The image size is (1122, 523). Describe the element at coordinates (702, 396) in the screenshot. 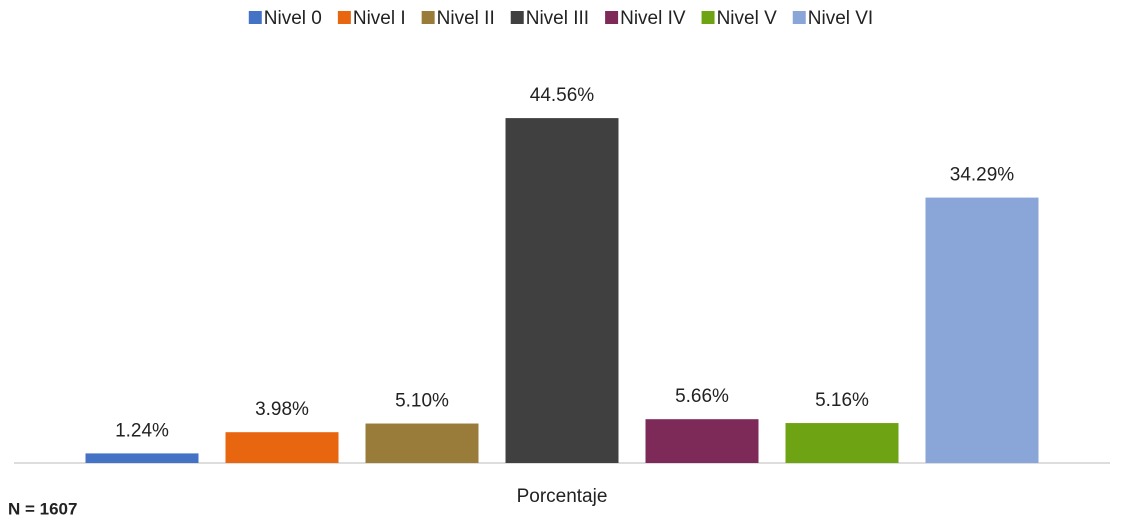

I see `data-label: 5.66%` at that location.